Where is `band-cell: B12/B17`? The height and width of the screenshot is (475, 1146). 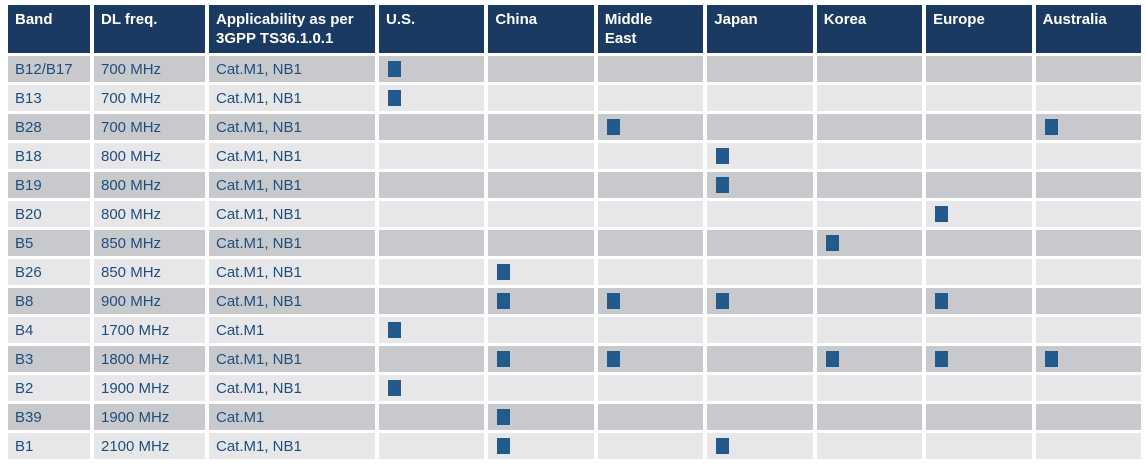 band-cell: B12/B17 is located at coordinates (49, 69).